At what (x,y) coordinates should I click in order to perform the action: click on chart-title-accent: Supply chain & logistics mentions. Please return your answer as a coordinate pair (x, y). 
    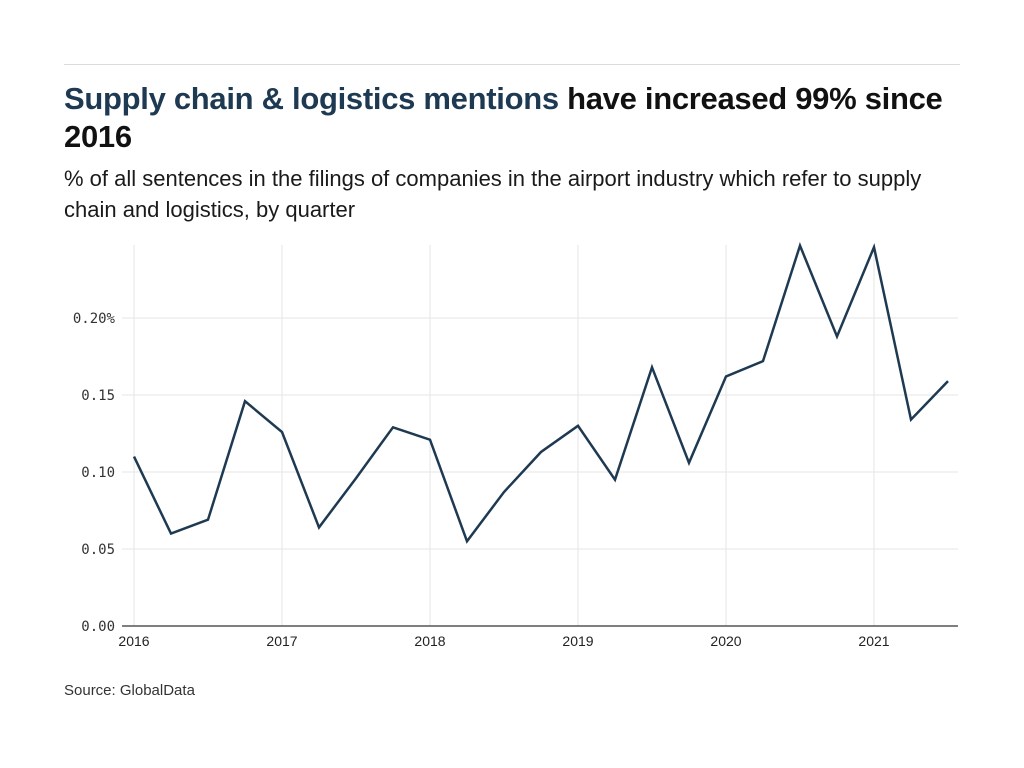
    Looking at the image, I should click on (311, 98).